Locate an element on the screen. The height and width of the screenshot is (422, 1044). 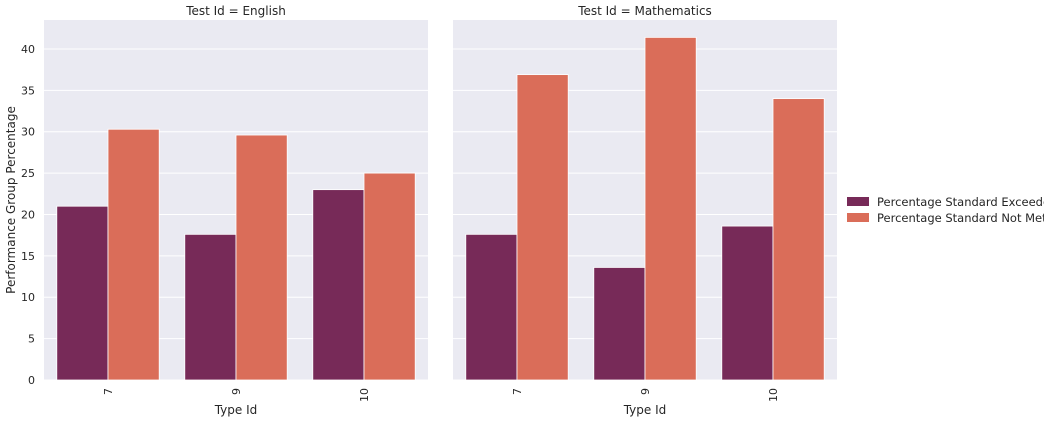
y-tick-label: 25 is located at coordinates (28, 173).